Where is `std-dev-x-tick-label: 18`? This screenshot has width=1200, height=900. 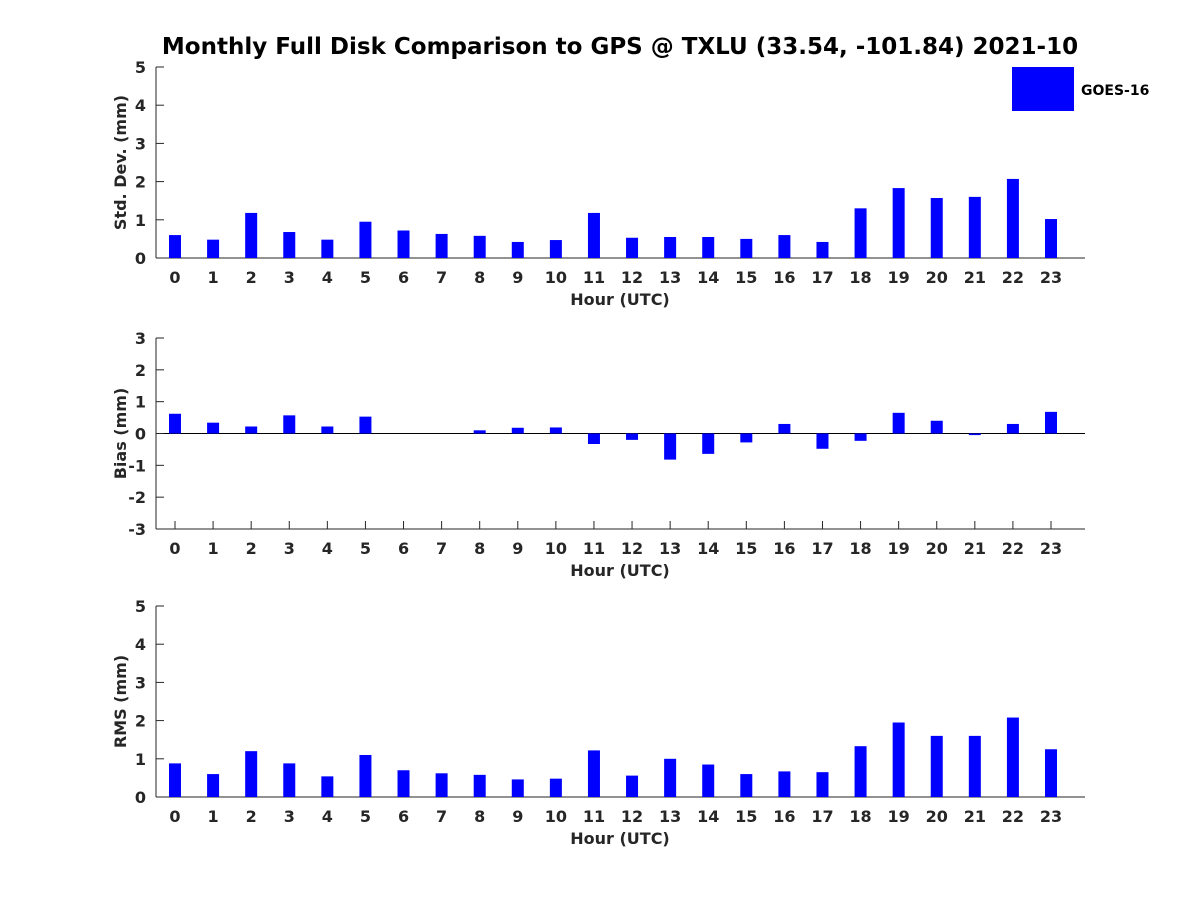
std-dev-x-tick-label: 18 is located at coordinates (860, 277).